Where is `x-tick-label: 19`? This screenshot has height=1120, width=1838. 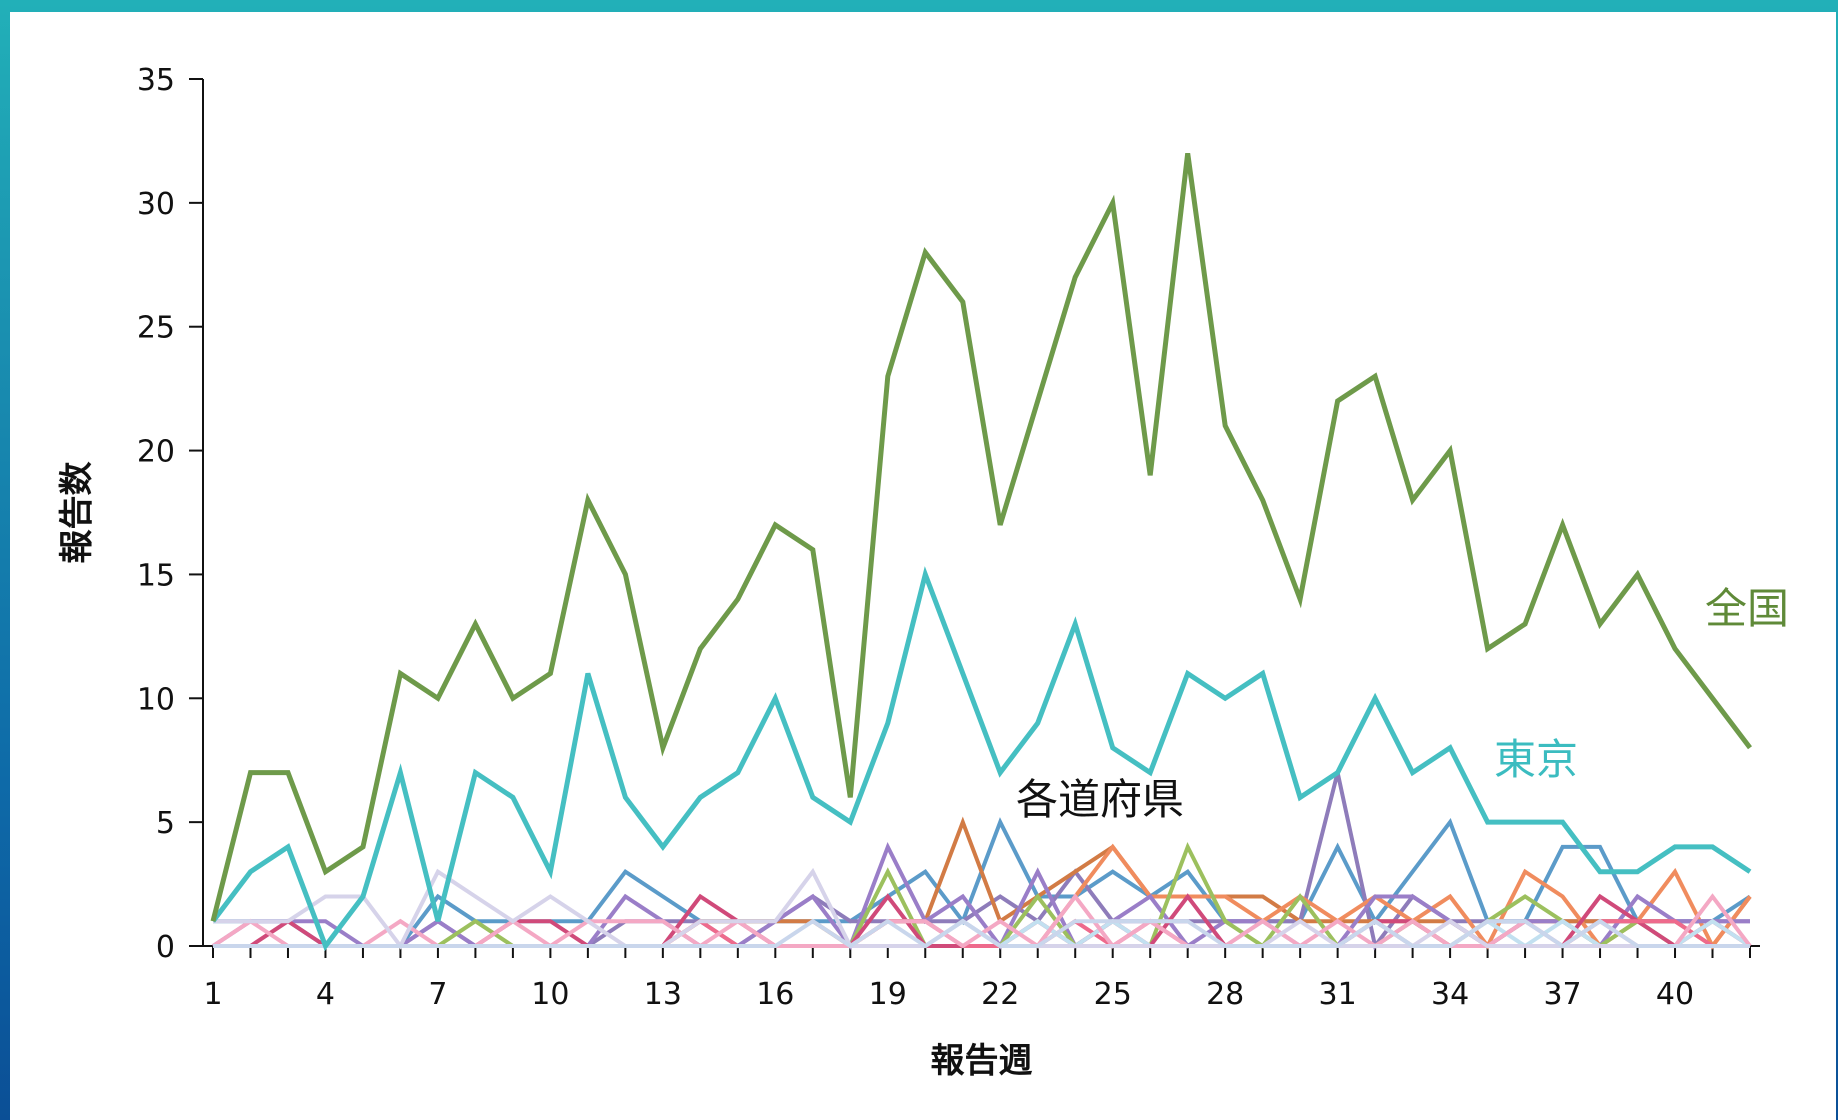 x-tick-label: 19 is located at coordinates (888, 994).